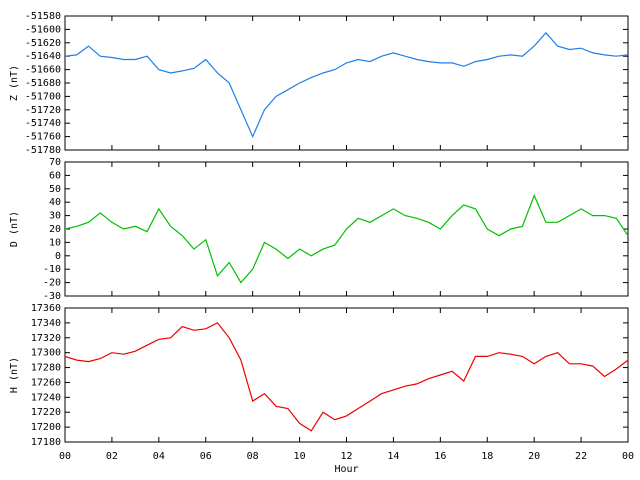 The height and width of the screenshot is (480, 640). I want to click on x-tick-label: 02, so click(112, 456).